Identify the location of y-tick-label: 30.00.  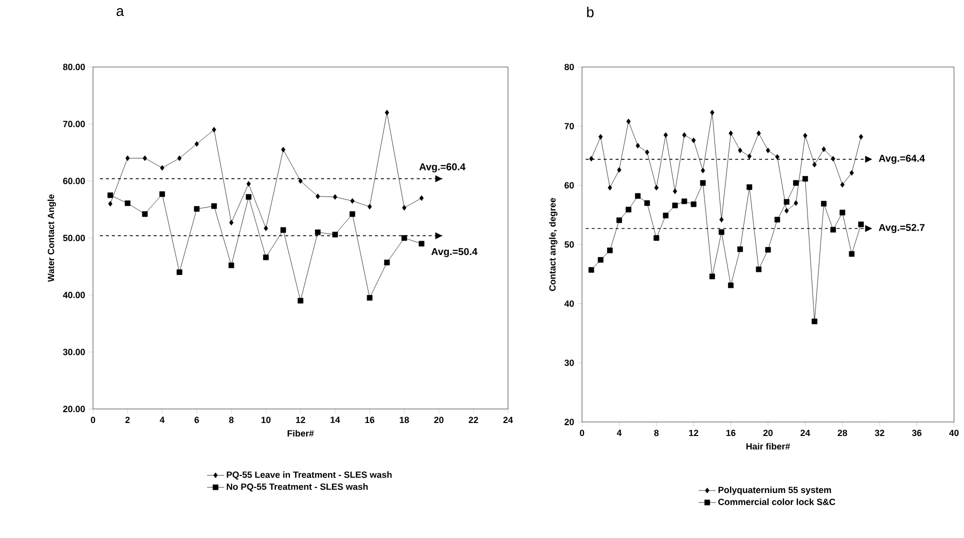
(74, 352).